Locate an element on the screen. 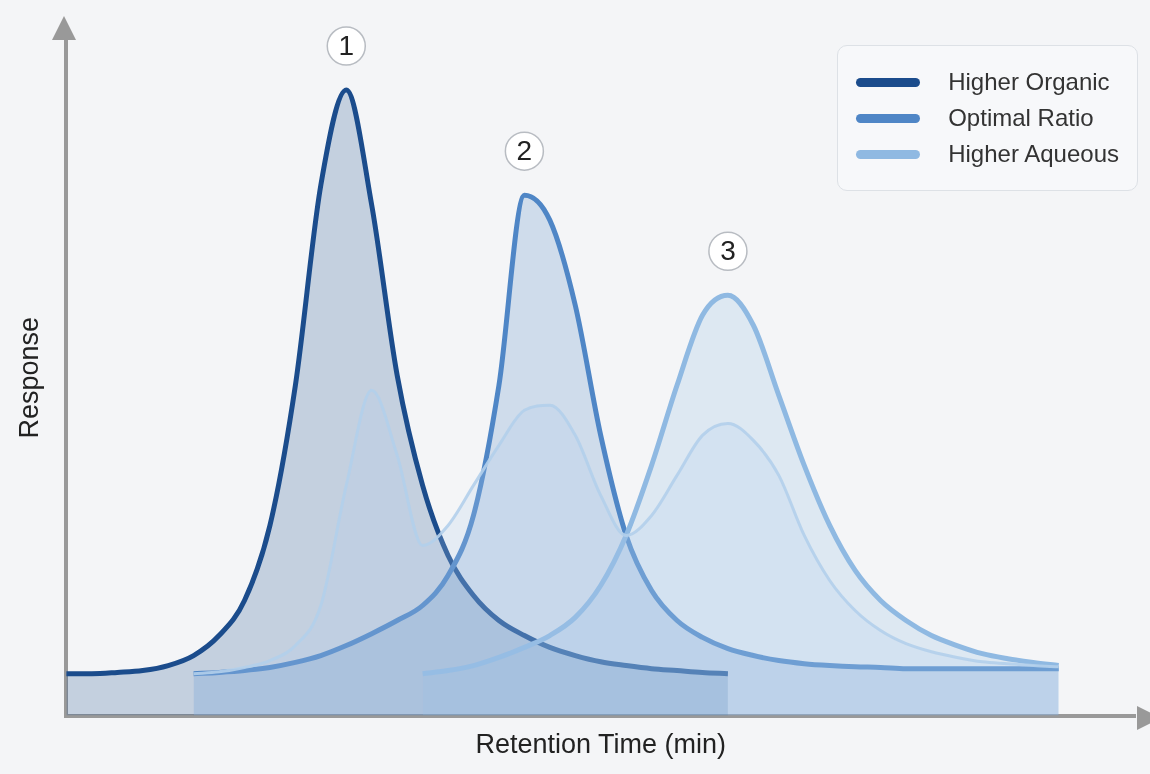 Image resolution: width=1150 pixels, height=774 pixels. x-axis-title: Retention Time (min) is located at coordinates (600, 744).